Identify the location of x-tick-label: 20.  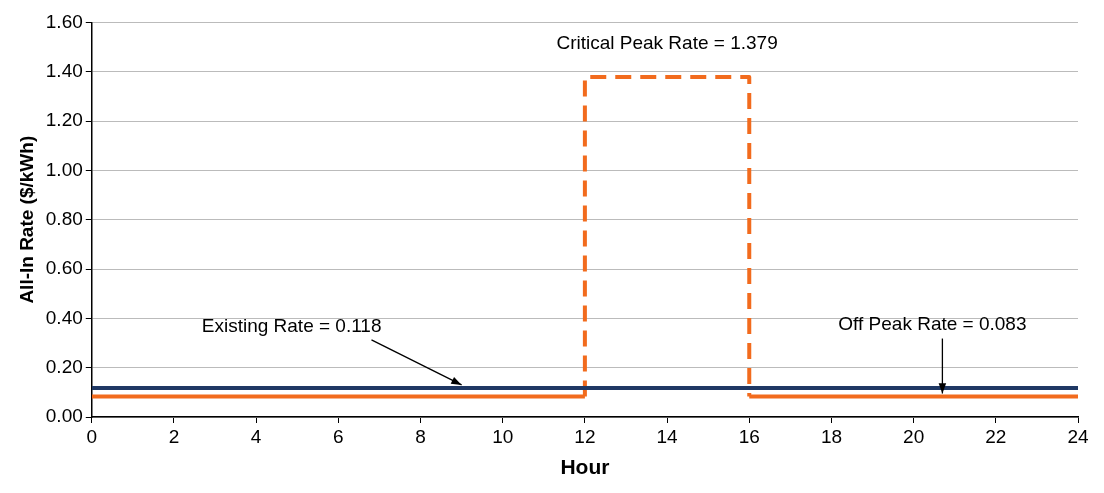
(914, 436).